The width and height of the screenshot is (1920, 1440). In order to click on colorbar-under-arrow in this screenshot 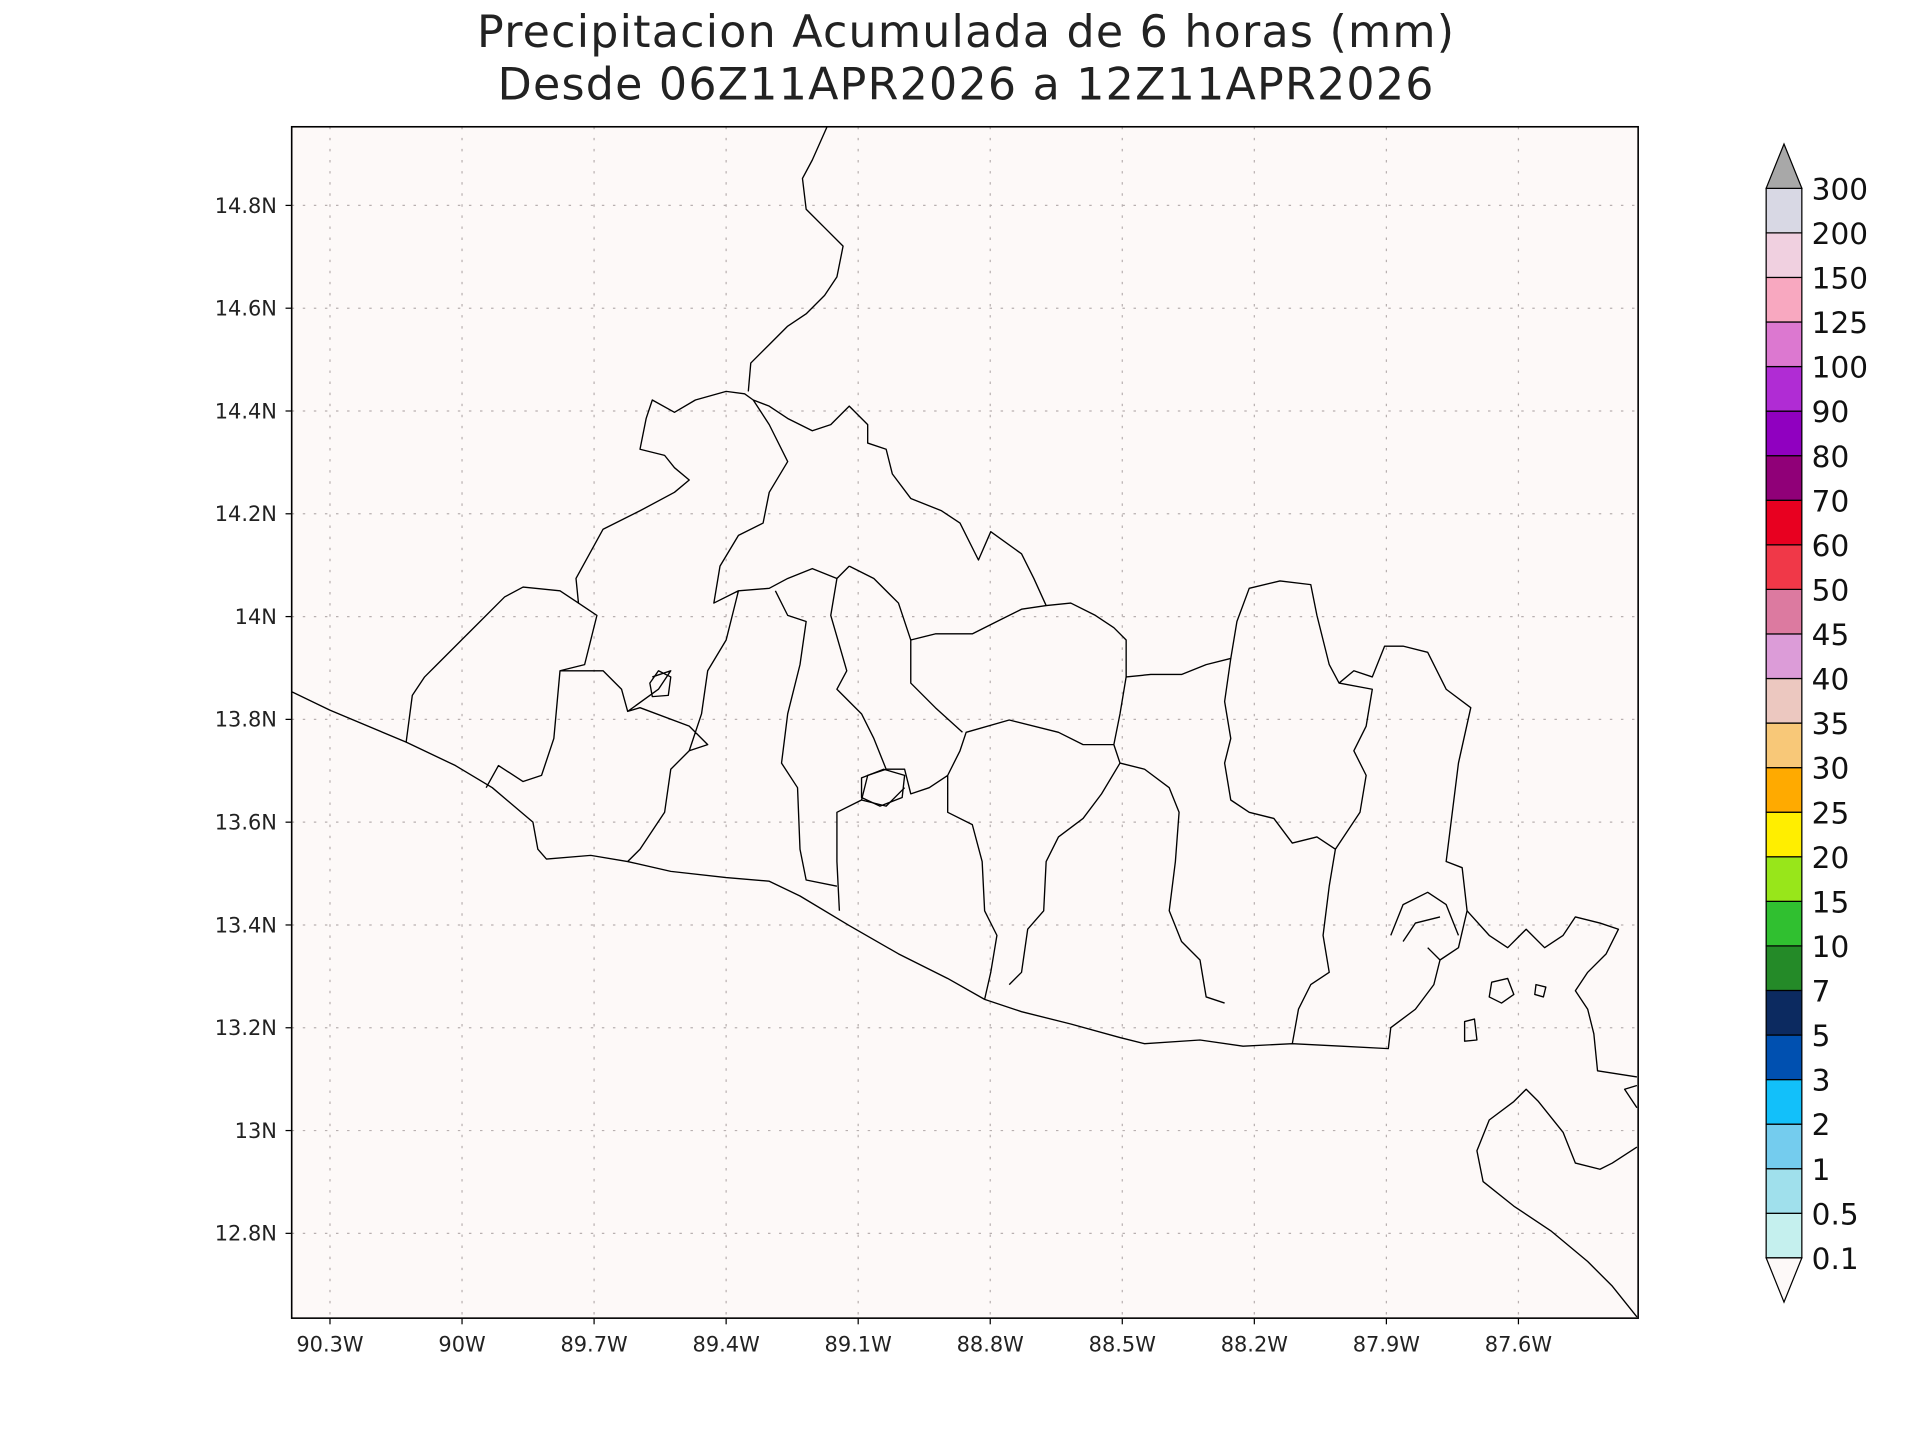, I will do `click(1784, 1280)`.